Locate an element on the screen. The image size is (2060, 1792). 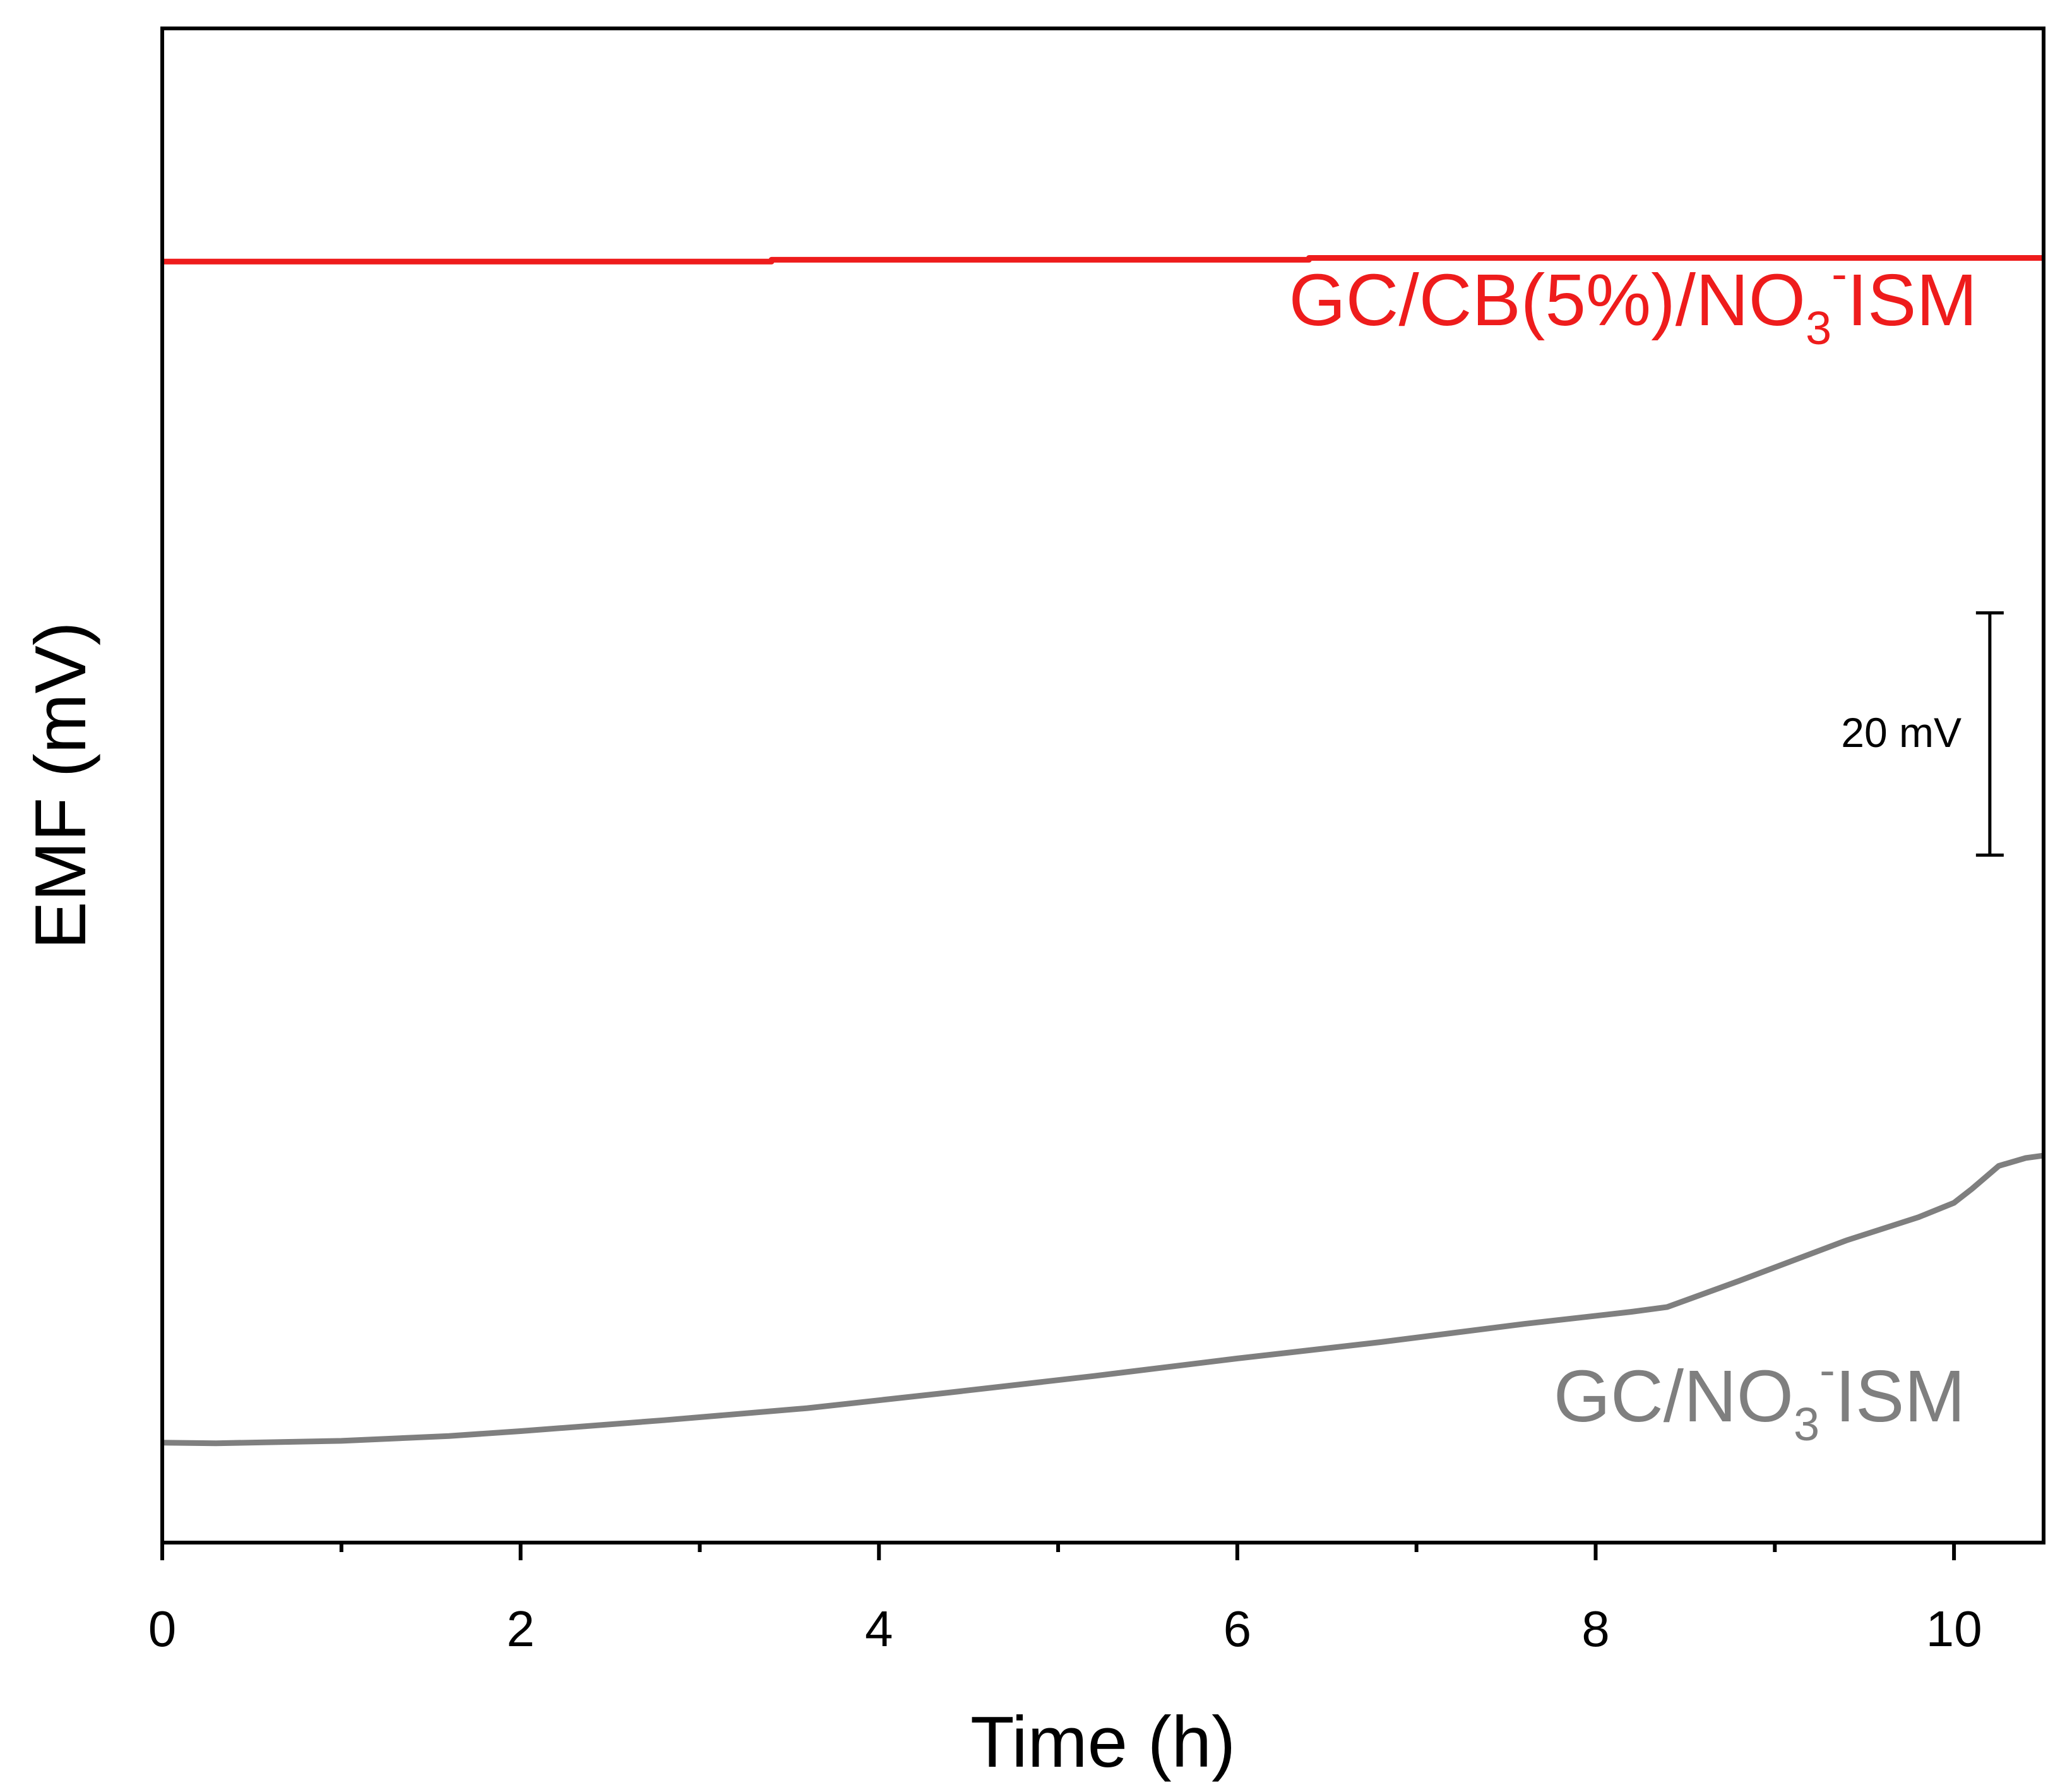
x-tick-label: 0 is located at coordinates (162, 1629).